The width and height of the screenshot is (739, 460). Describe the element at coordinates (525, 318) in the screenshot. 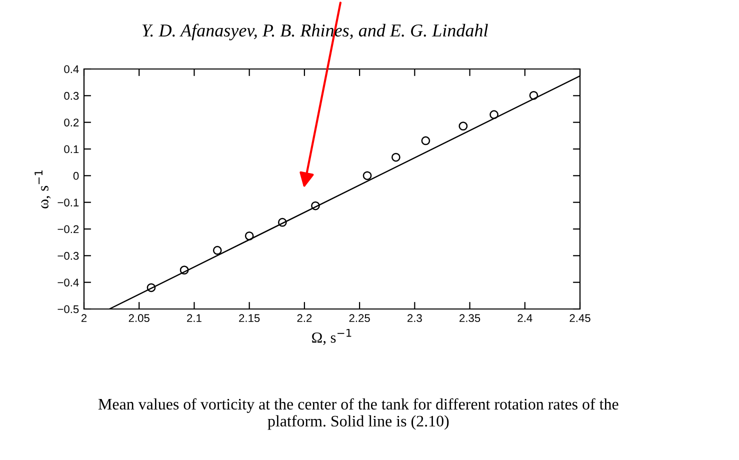

I see `x-tick-label: 2.4` at that location.